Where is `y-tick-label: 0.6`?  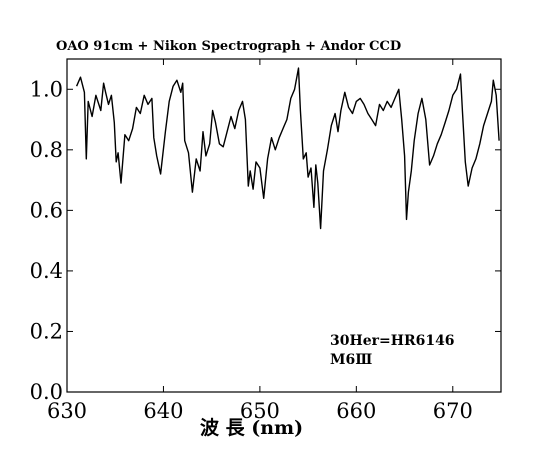 y-tick-label: 0.6 is located at coordinates (46, 210).